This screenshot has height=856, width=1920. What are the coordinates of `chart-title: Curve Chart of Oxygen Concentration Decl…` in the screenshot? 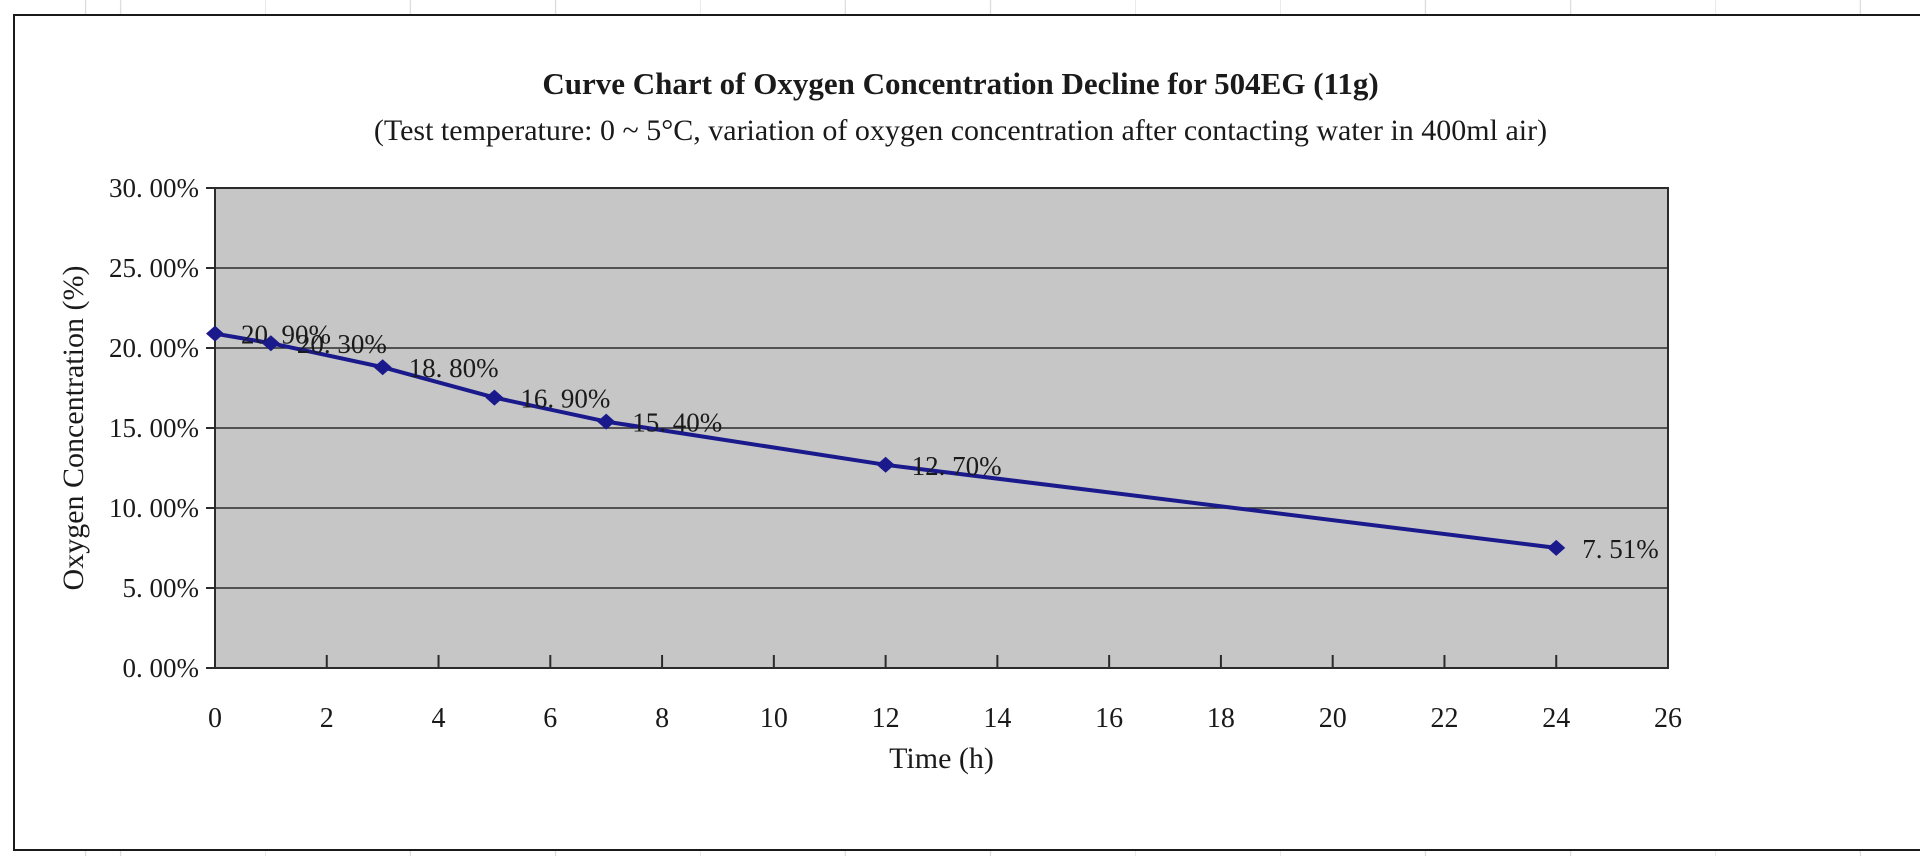 It's located at (960, 83).